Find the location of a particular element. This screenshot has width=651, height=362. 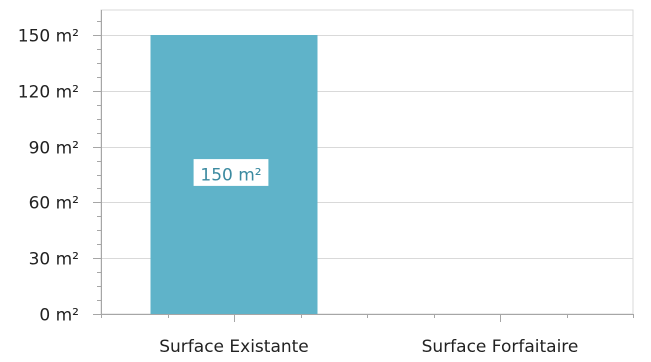

data-label: 150 m² is located at coordinates (230, 176).